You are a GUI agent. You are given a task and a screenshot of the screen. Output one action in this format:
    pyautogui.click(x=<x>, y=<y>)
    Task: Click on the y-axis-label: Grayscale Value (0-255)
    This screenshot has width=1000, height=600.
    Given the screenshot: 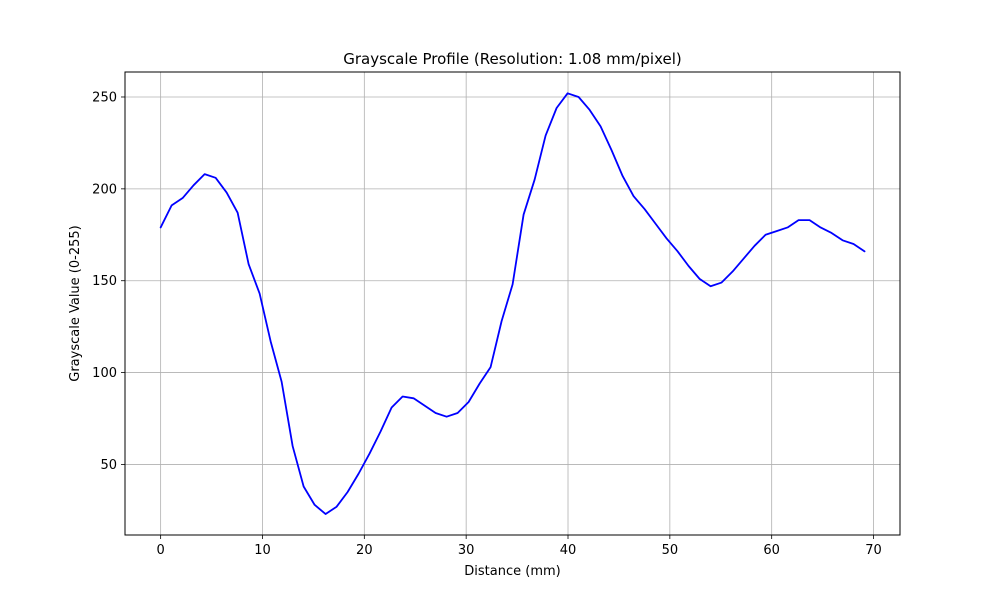 What is the action you would take?
    pyautogui.click(x=75, y=303)
    